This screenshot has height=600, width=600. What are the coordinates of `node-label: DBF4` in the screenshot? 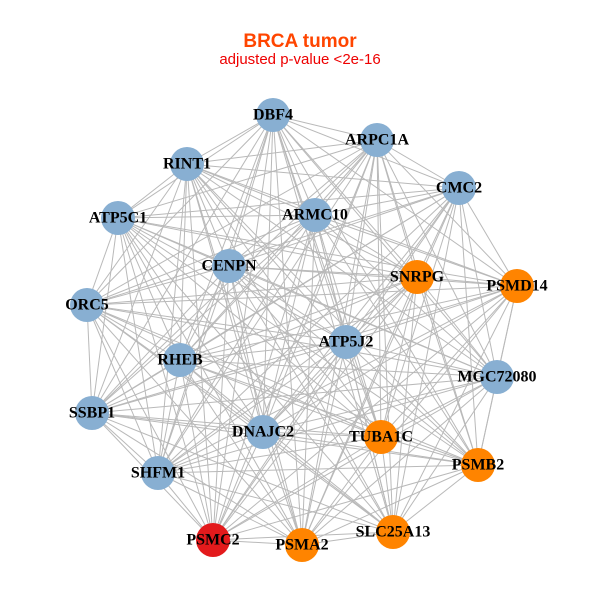 It's located at (273, 115).